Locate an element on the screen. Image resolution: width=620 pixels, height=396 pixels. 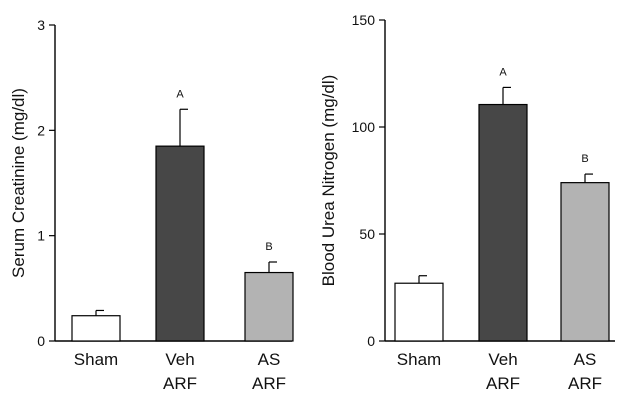
y-axis-title: Blood Urea Nitrogen (mg/dl) is located at coordinates (328, 181).